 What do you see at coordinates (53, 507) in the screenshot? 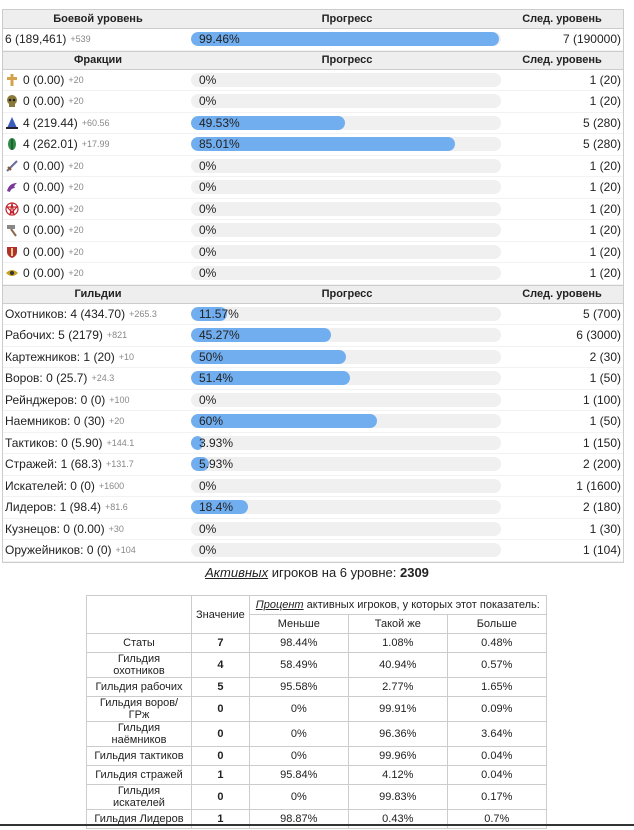
I see `guild-name: Лидеров: 1 (98.4)` at bounding box center [53, 507].